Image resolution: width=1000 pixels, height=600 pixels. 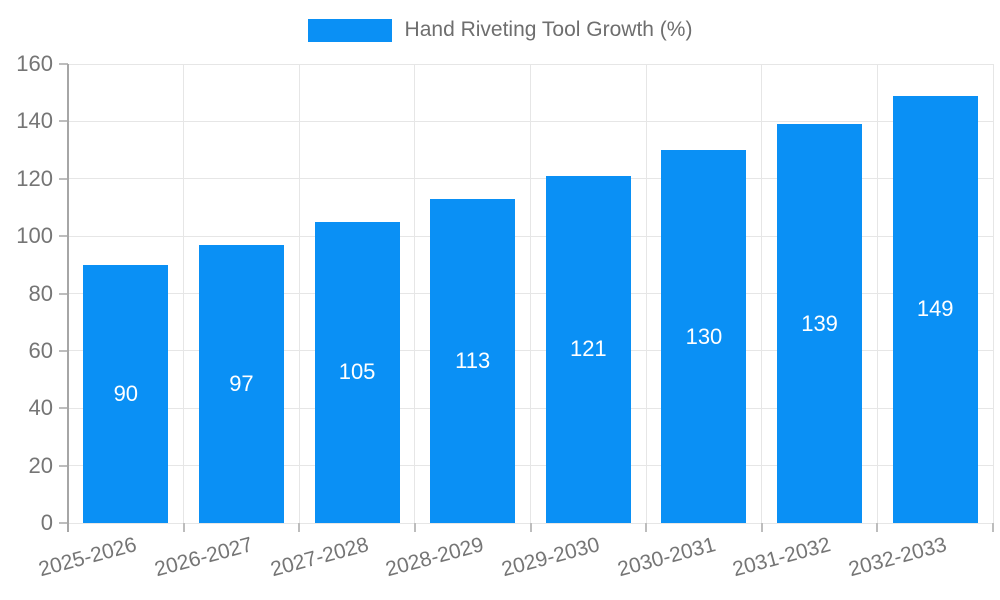 I want to click on y-tick-label: 40, so click(x=40, y=408).